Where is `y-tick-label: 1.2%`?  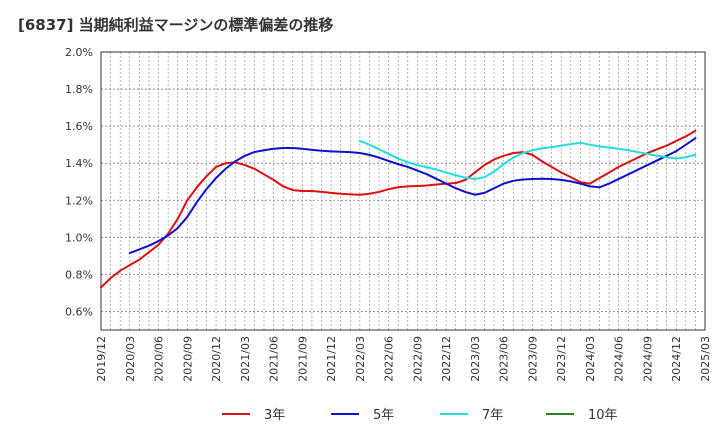 y-tick-label: 1.2% is located at coordinates (79, 200).